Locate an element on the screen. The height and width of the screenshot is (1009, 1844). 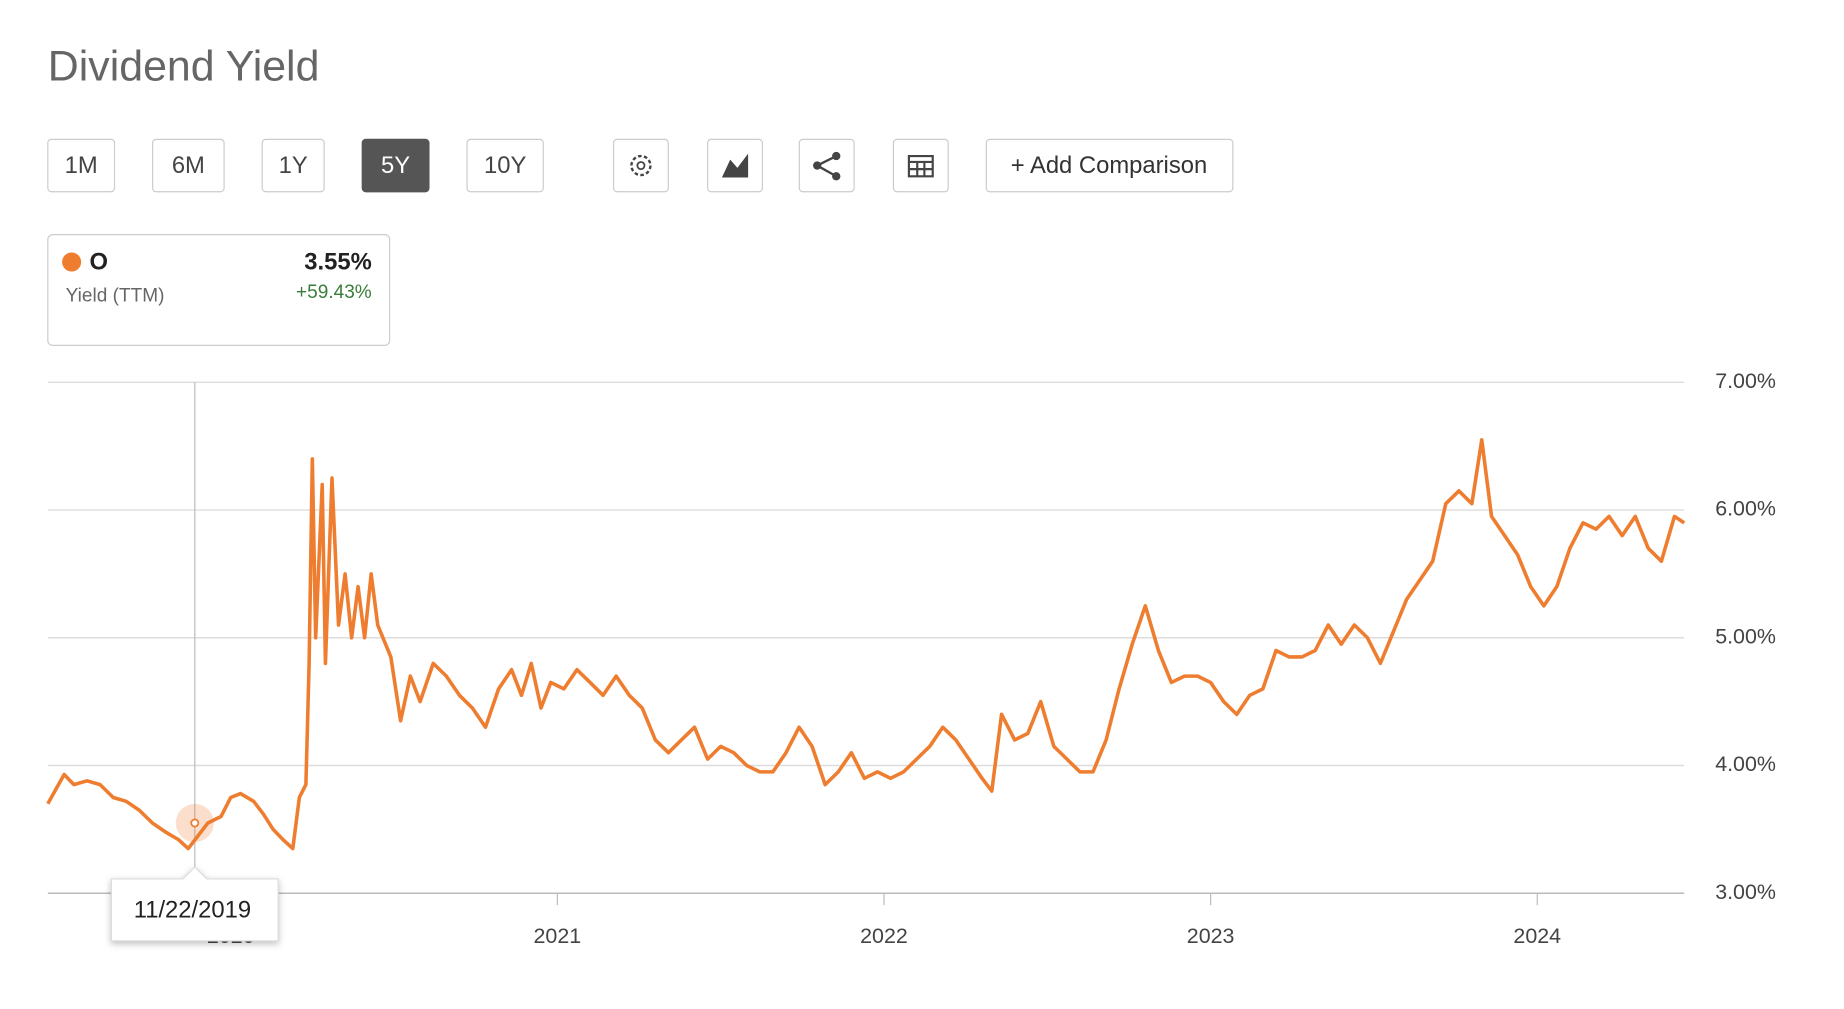
add-comparison-button is located at coordinates (1109, 165).